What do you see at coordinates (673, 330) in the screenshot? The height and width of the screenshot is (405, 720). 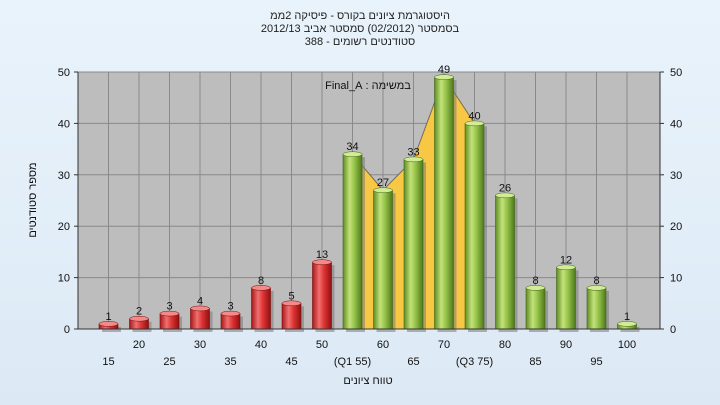 I see `y-tick-label-right: 0` at bounding box center [673, 330].